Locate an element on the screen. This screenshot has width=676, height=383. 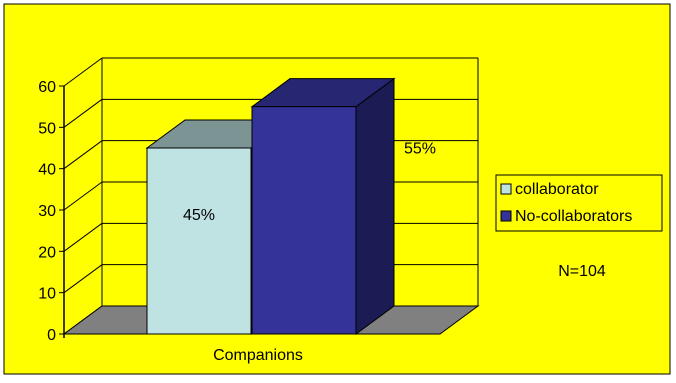
legend-label-no-collaborators: No-collaborators is located at coordinates (573, 216).